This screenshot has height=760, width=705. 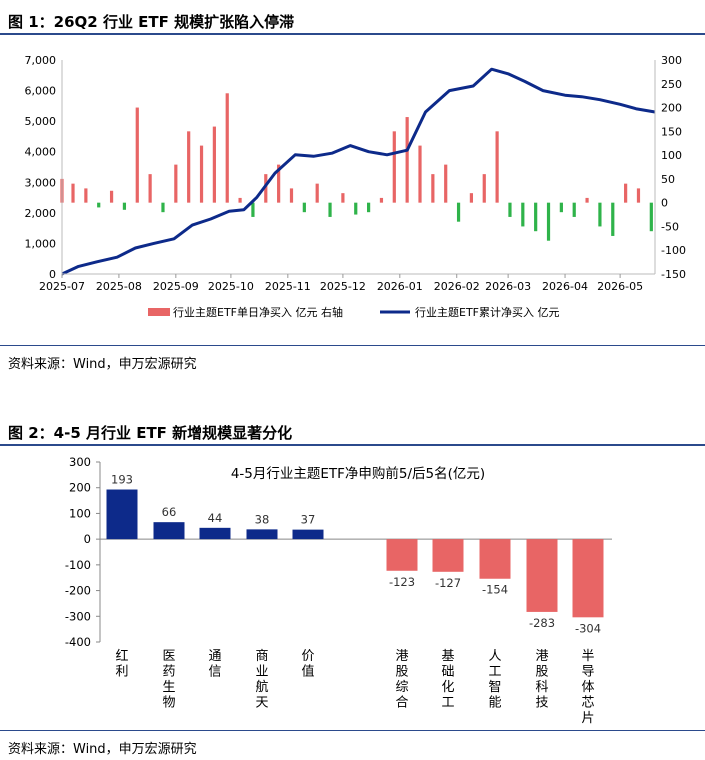 What do you see at coordinates (169, 512) in the screenshot?
I see `bar-value-label: 66` at bounding box center [169, 512].